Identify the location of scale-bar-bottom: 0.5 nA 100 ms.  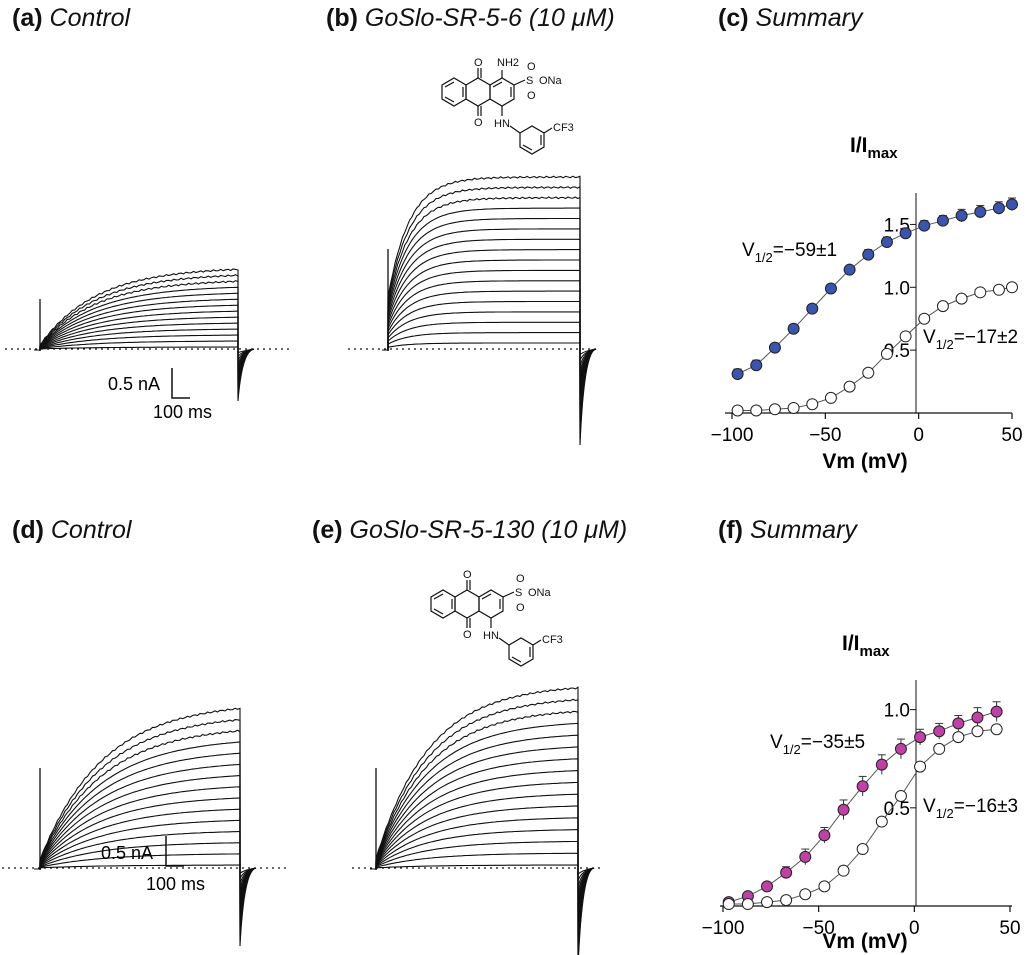
(153, 865).